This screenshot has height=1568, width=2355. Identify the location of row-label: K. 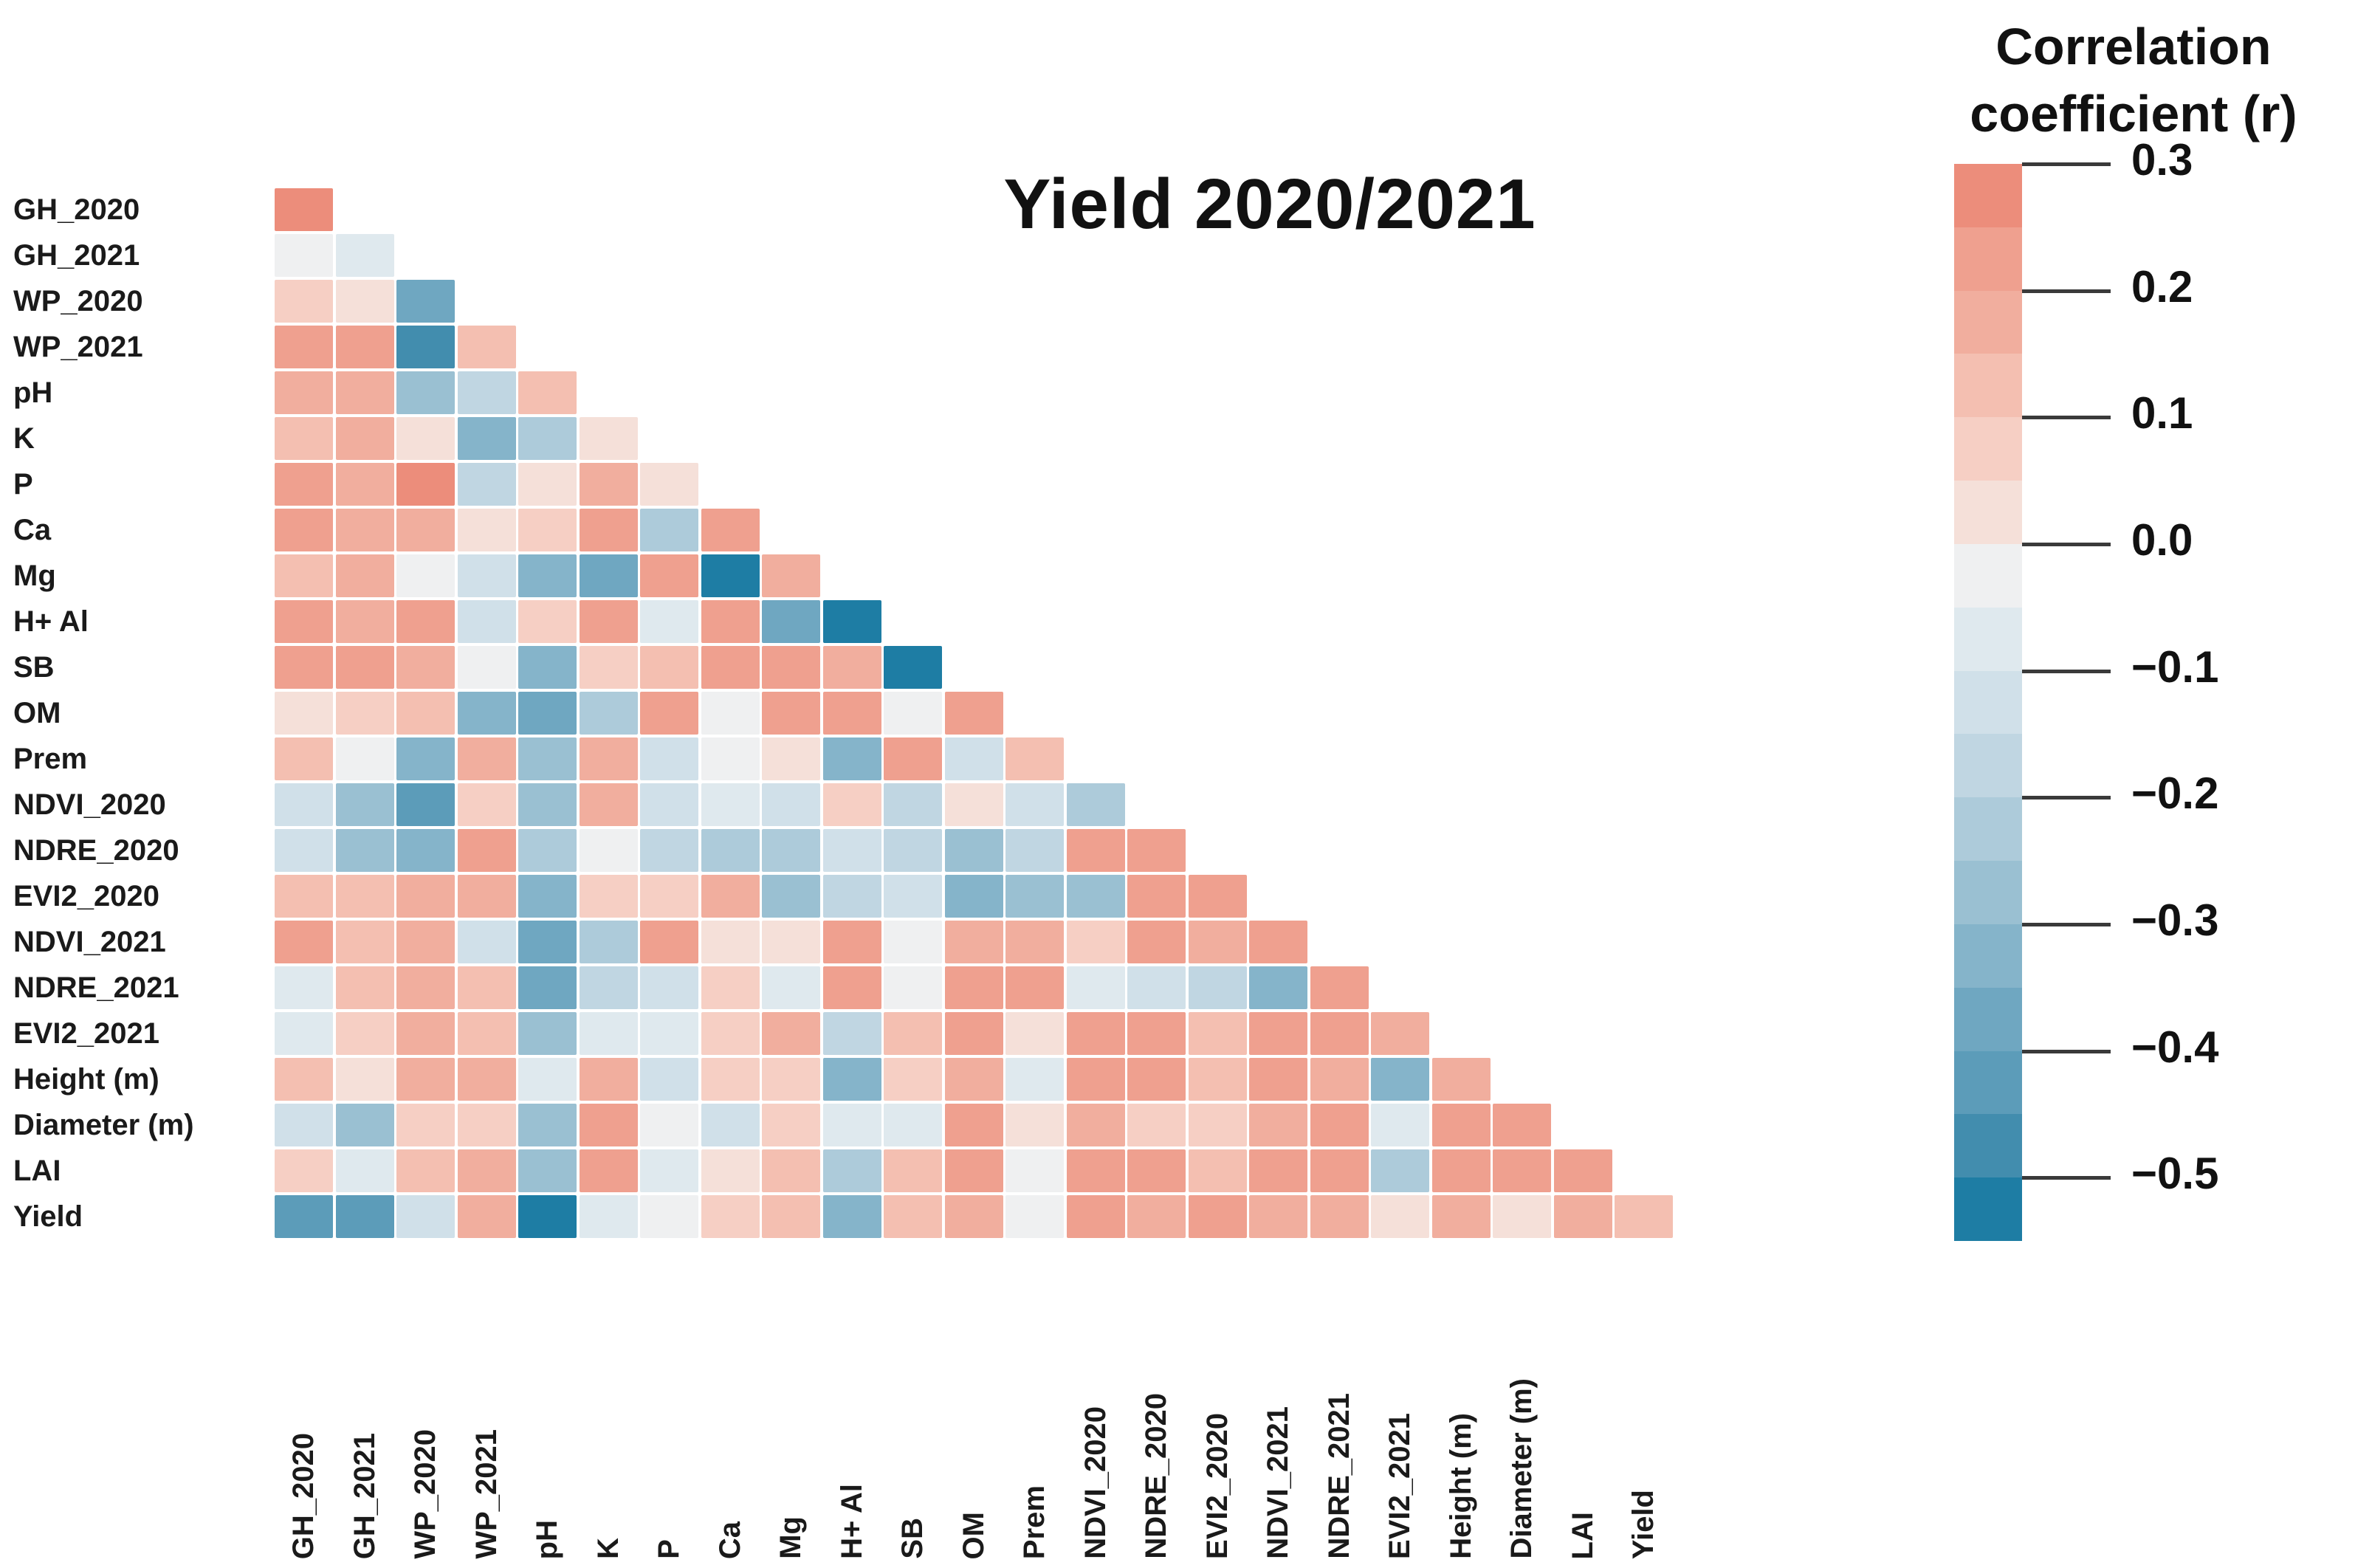
(24, 438).